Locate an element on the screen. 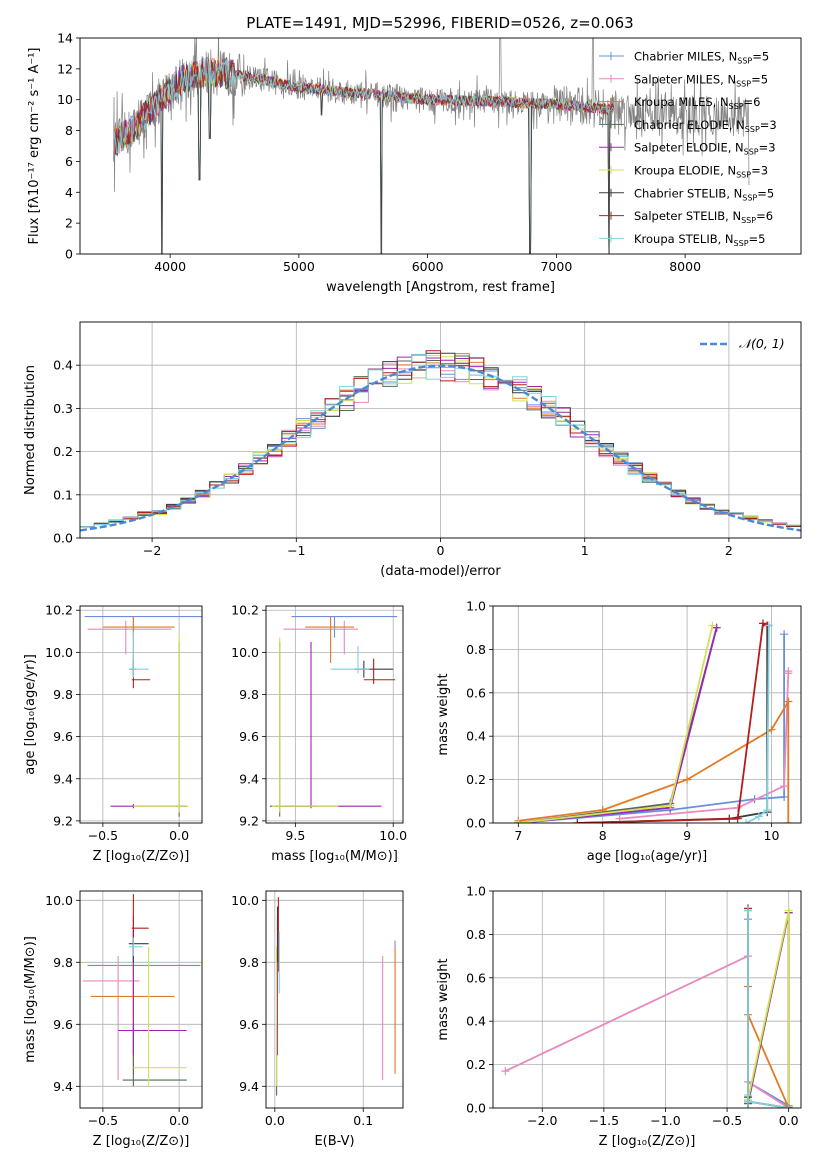 The image size is (819, 1170). x-tick-label: 8000 is located at coordinates (685, 266).